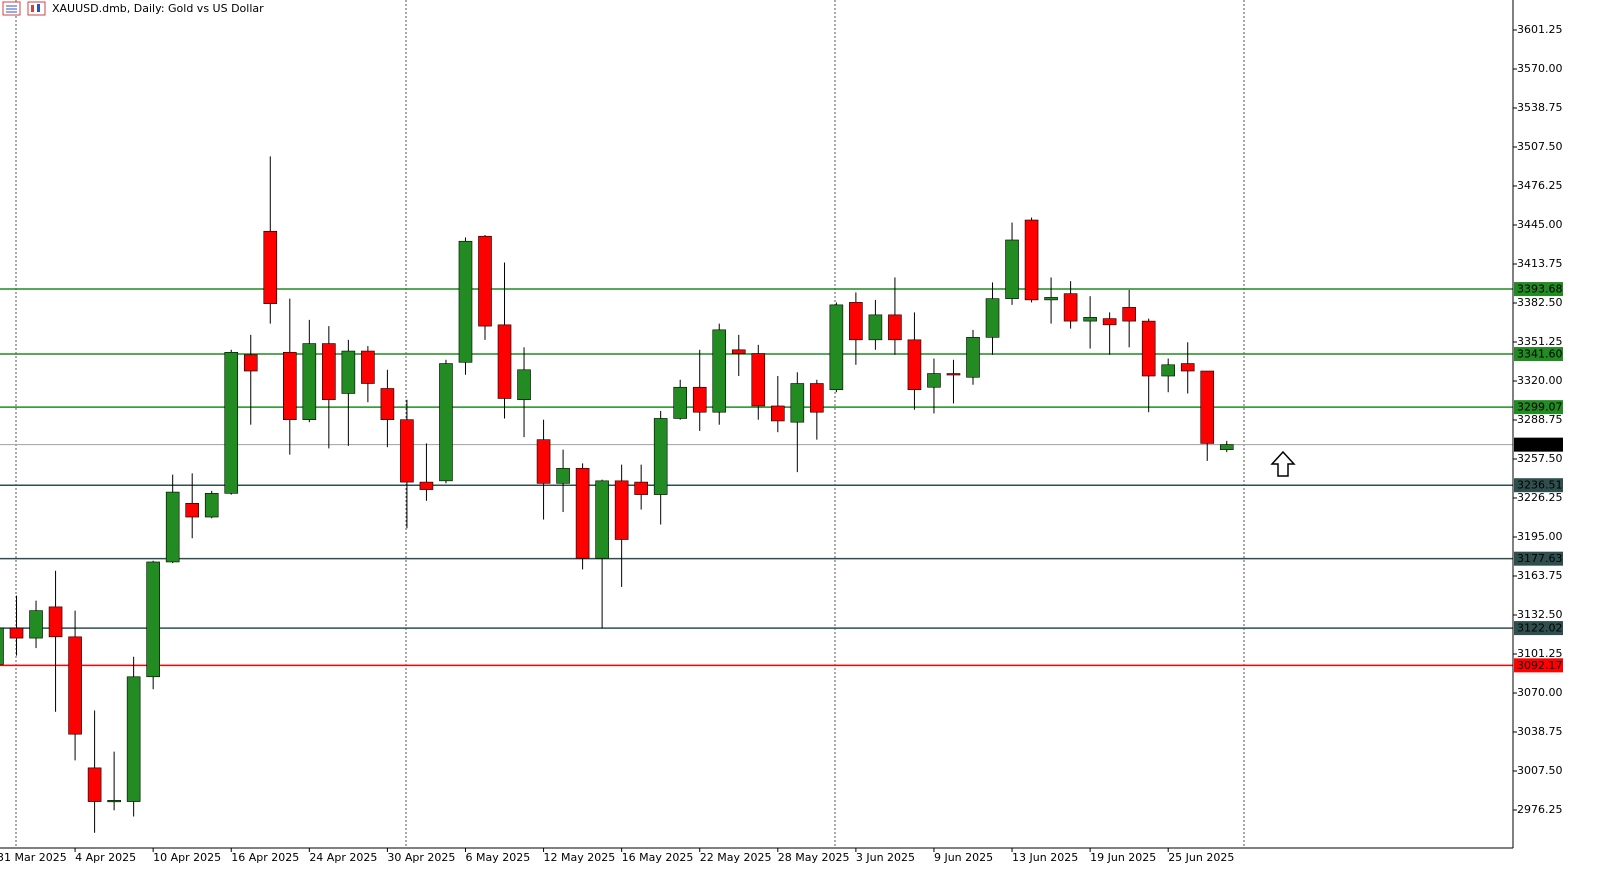 Image resolution: width=1600 pixels, height=885 pixels. Describe the element at coordinates (33, 857) in the screenshot. I see `x-tick-label: 31 Mar 2025` at that location.